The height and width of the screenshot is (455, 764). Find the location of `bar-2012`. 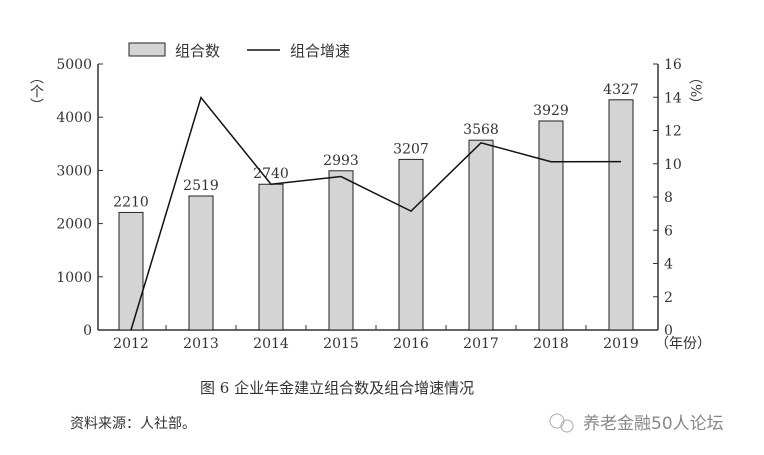

bar-2012 is located at coordinates (131, 271).